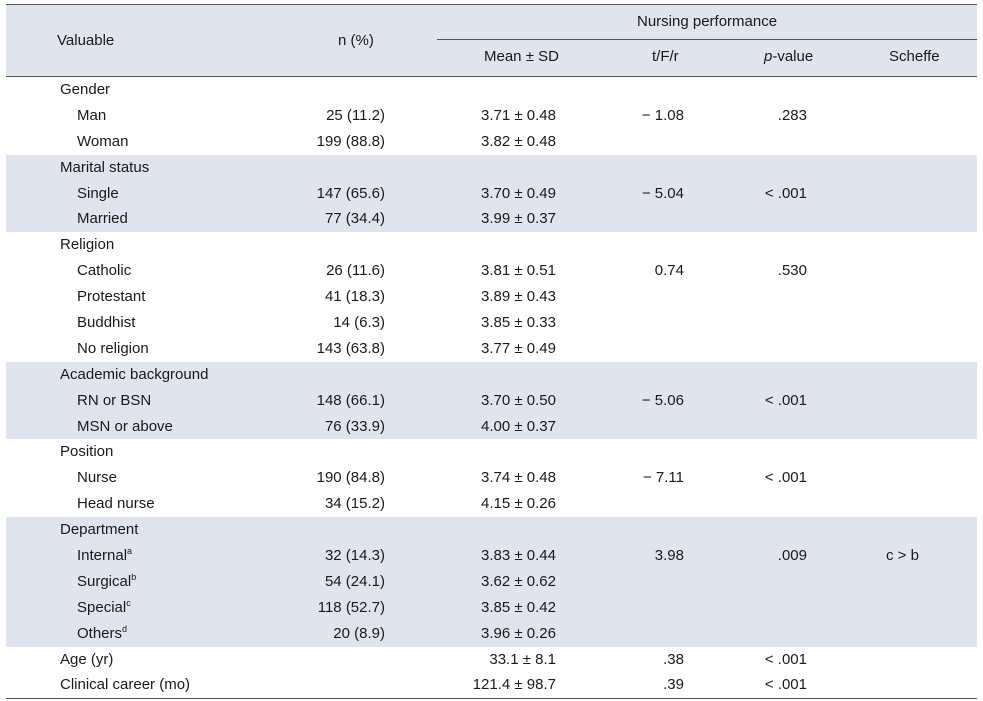 The image size is (983, 701). Describe the element at coordinates (902, 556) in the screenshot. I see `cell-scheffe: c > b` at that location.